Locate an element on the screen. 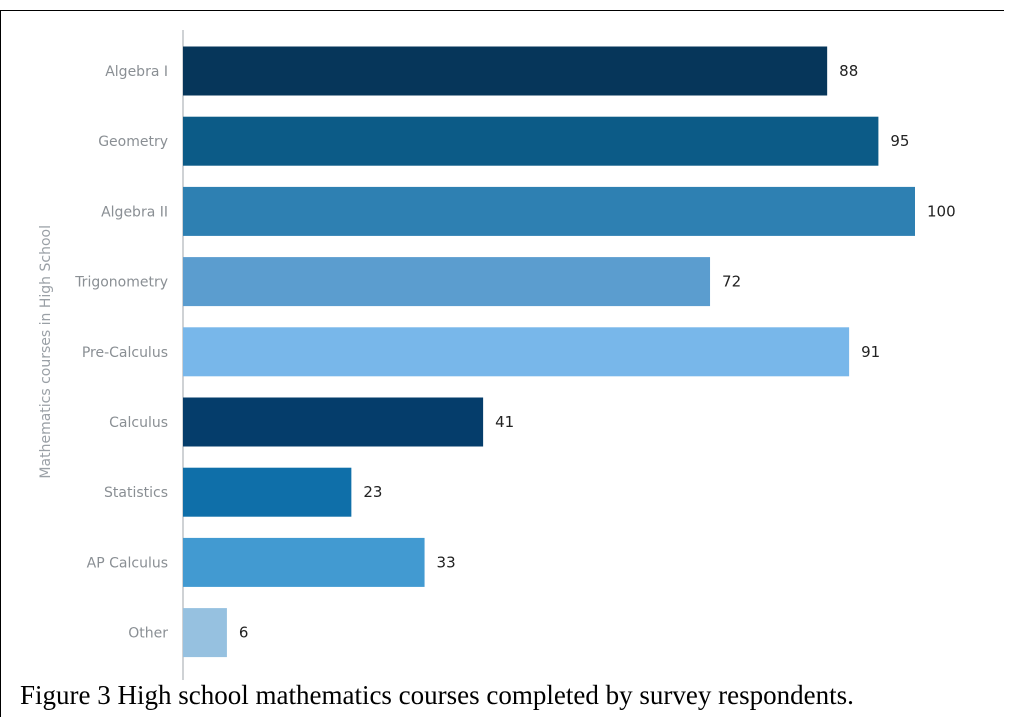 The height and width of the screenshot is (717, 1010). bar-geometry is located at coordinates (531, 141).